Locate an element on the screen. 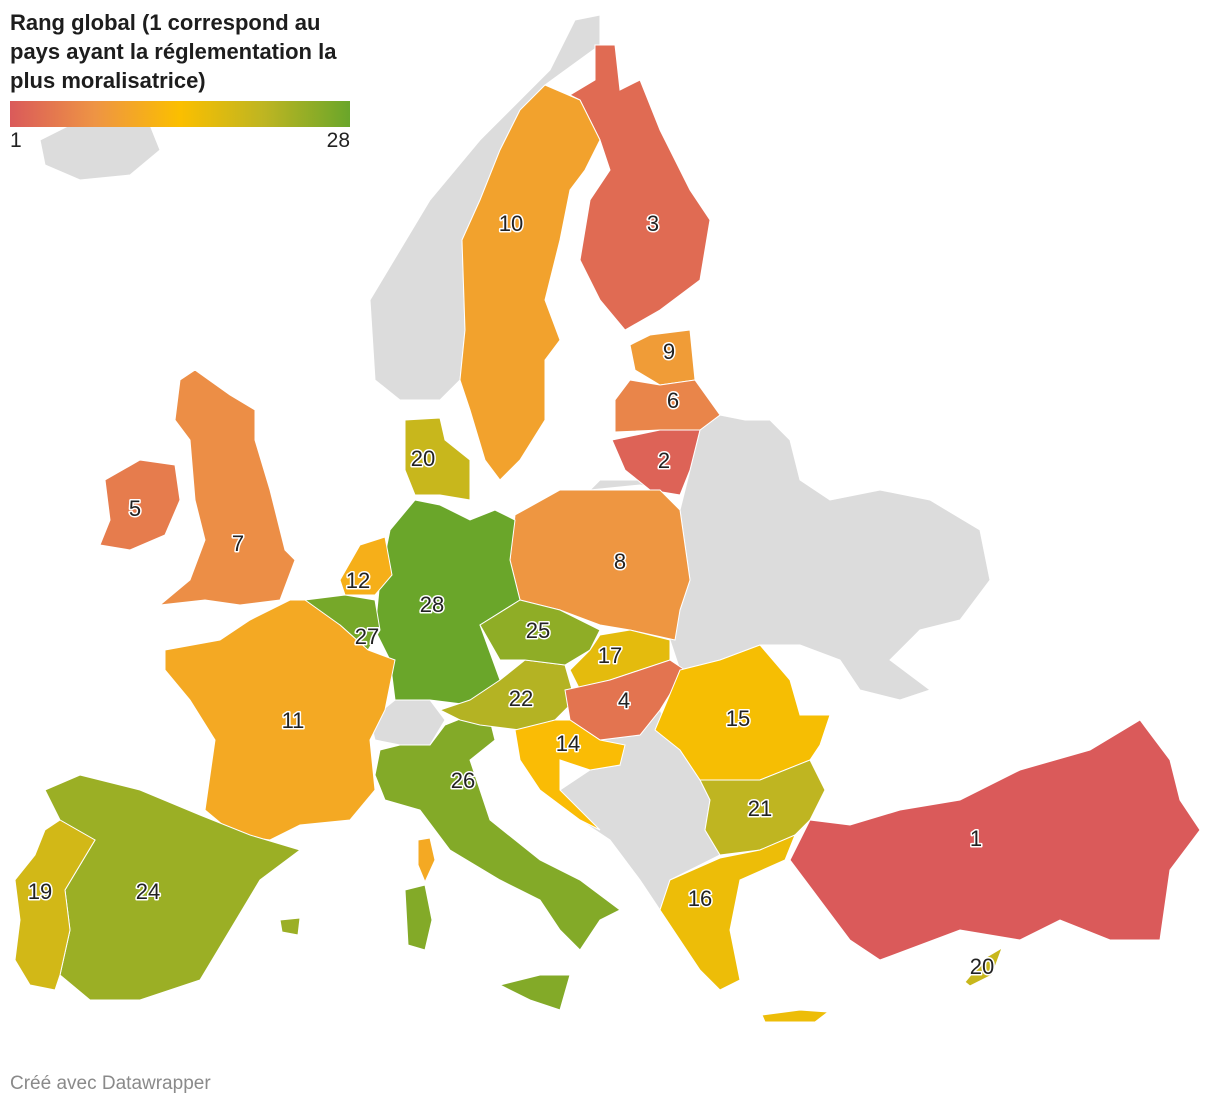 This screenshot has width=1220, height=1110. country-rank-label: 17 is located at coordinates (610, 655).